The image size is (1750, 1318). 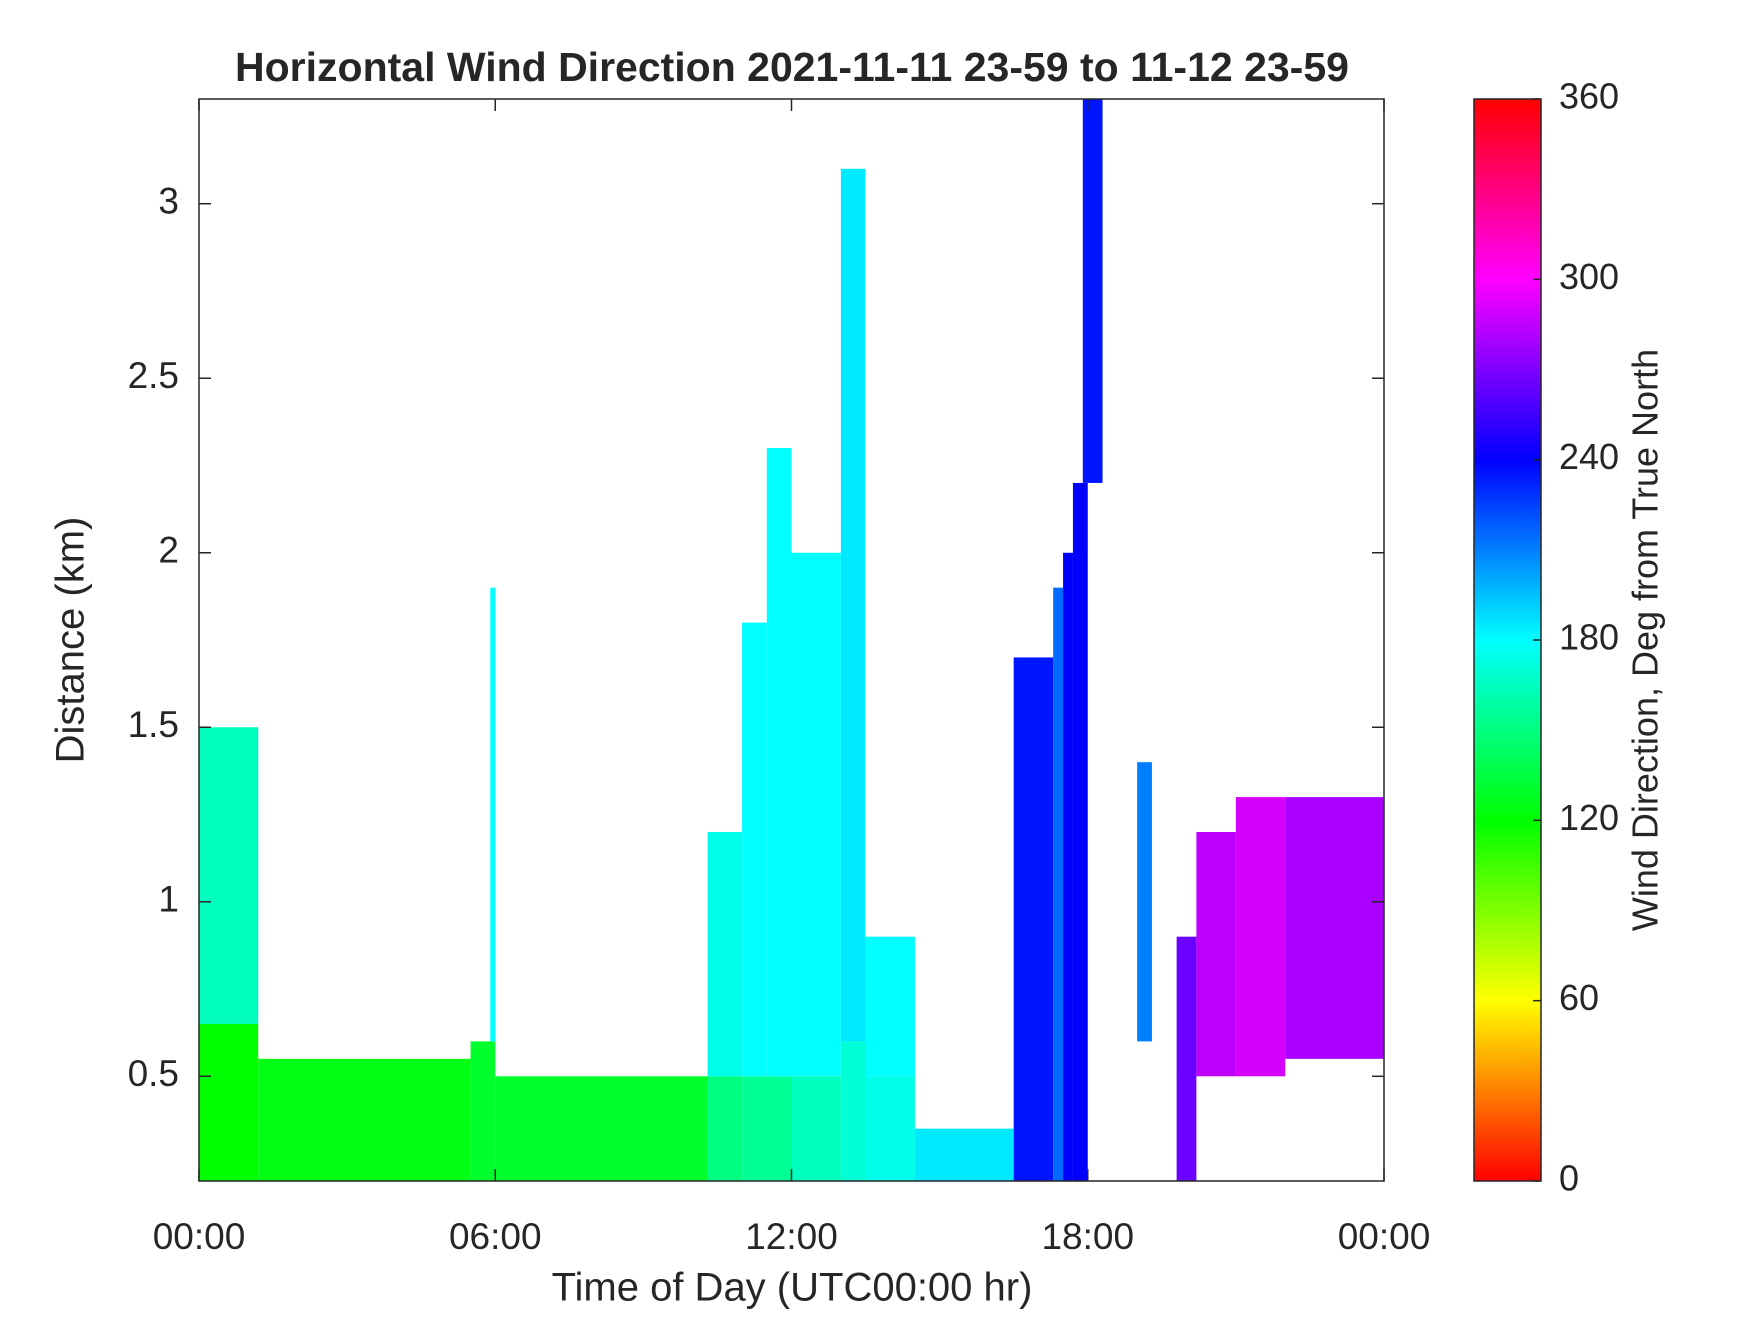 What do you see at coordinates (168, 550) in the screenshot?
I see `y-tick-label: 2` at bounding box center [168, 550].